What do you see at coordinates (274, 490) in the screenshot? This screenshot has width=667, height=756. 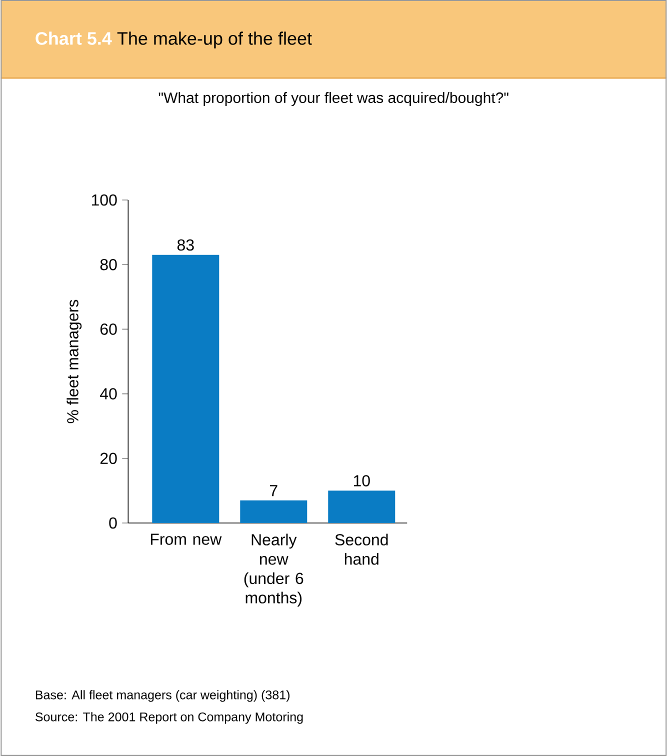 I see `data-label: 7` at bounding box center [274, 490].